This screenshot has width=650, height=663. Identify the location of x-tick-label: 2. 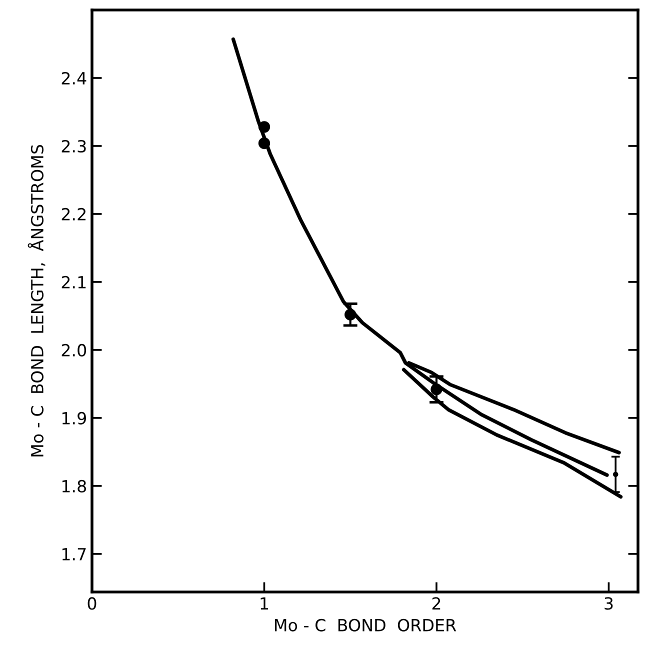
(436, 603).